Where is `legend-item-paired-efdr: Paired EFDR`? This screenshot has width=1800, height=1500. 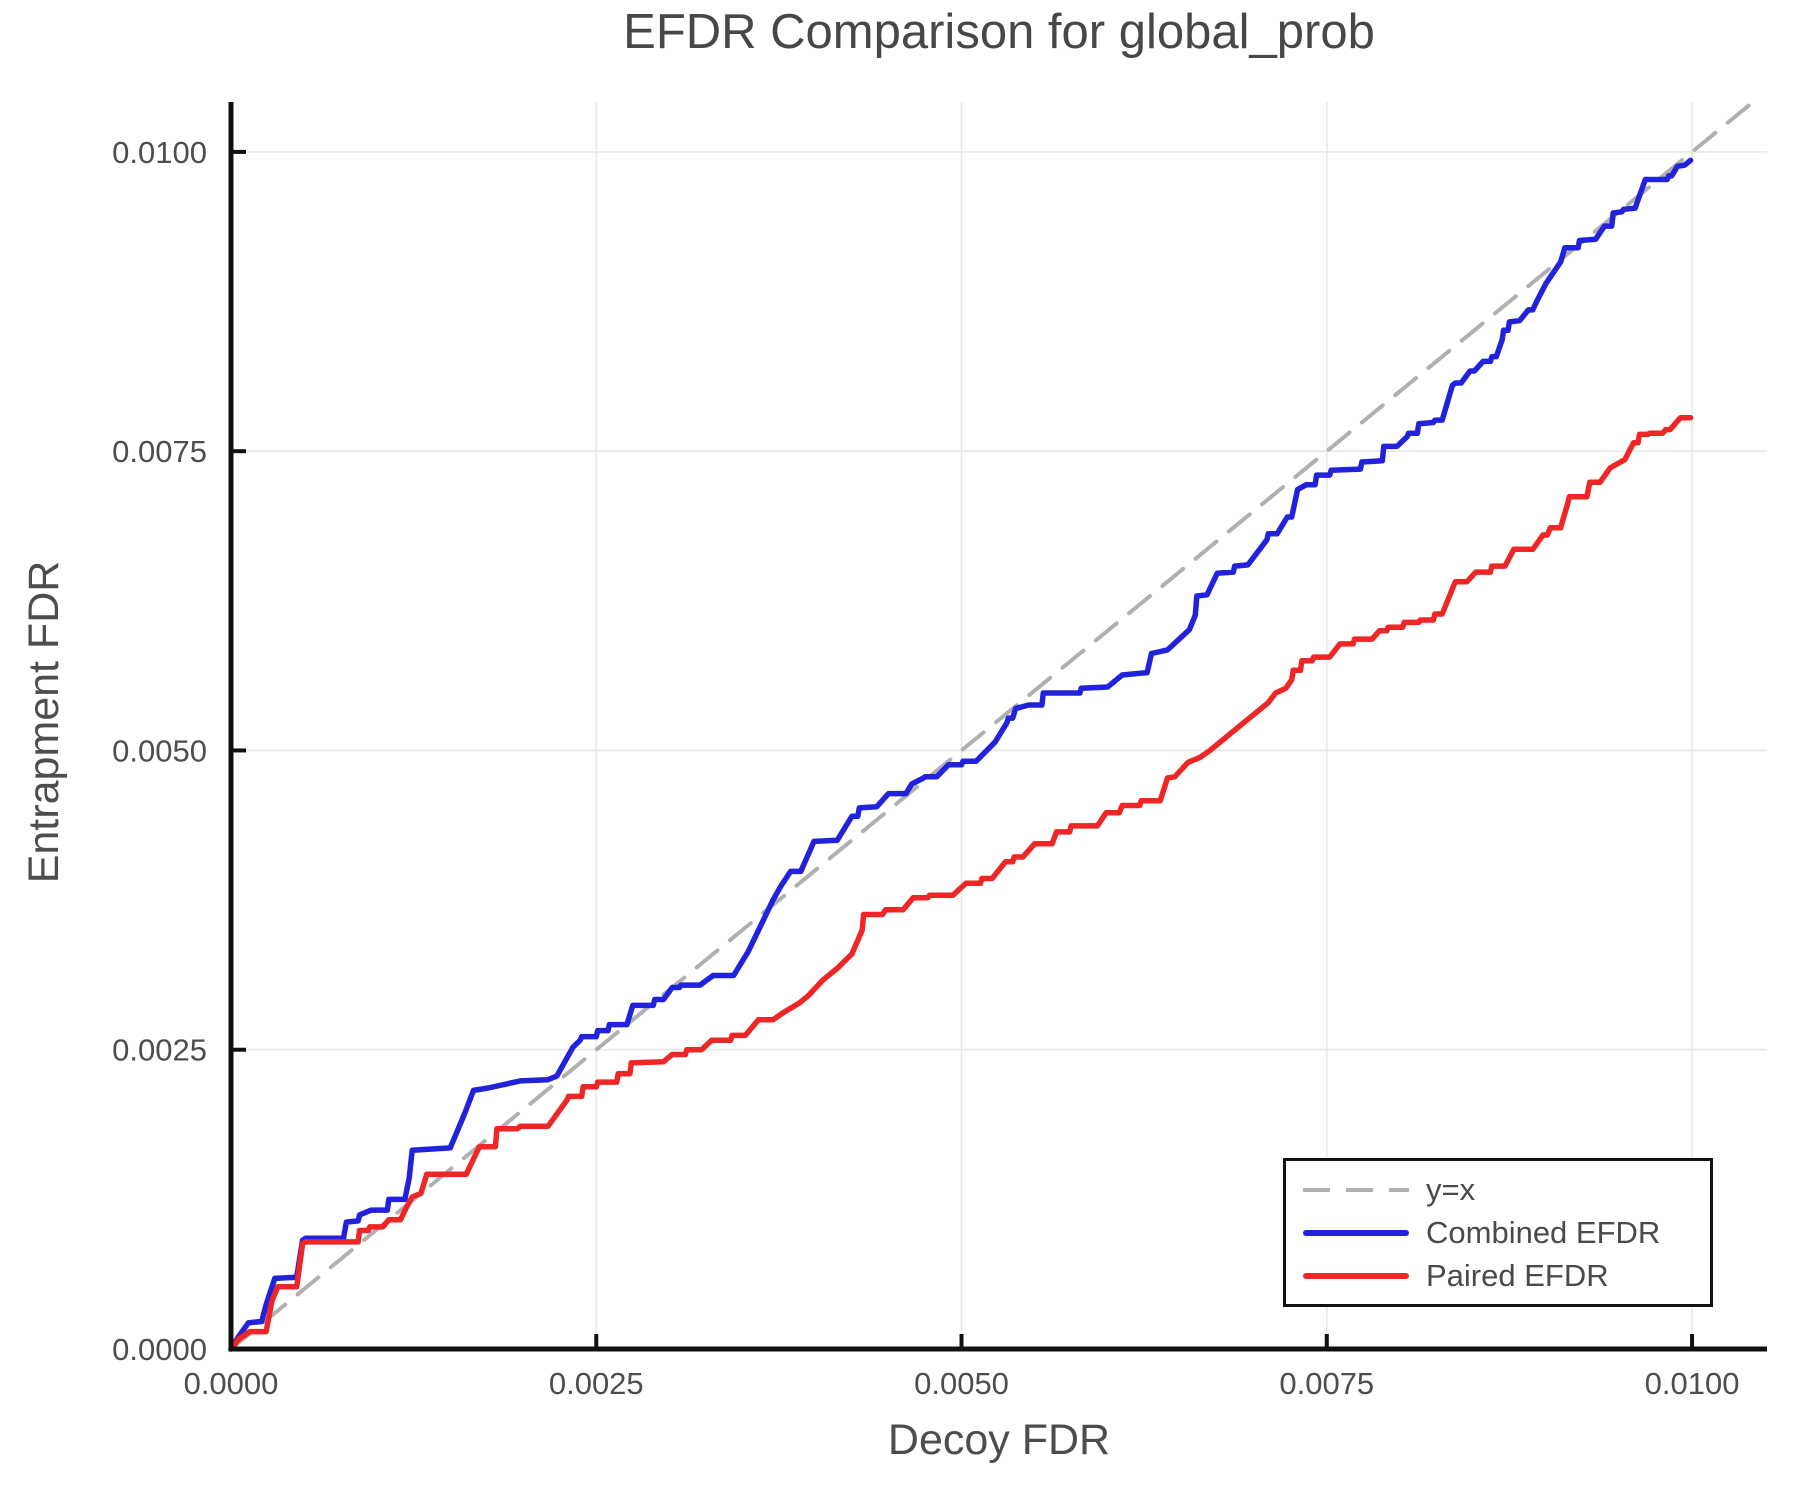
legend-item-paired-efdr: Paired EFDR is located at coordinates (1506, 1275).